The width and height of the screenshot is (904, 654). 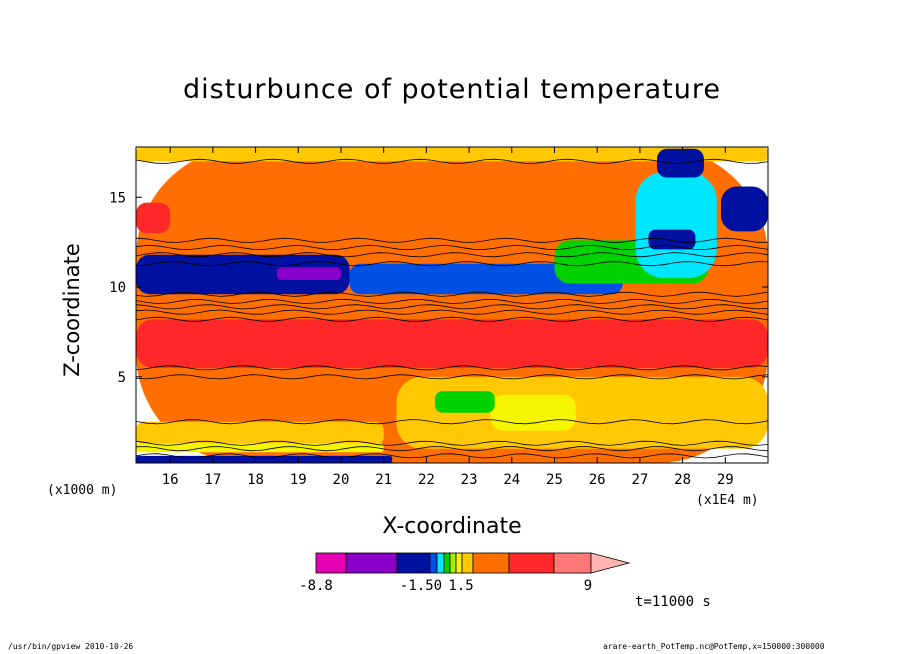 I want to click on footer-left: /usr/bin/gpview 2010-10-26, so click(x=71, y=646).